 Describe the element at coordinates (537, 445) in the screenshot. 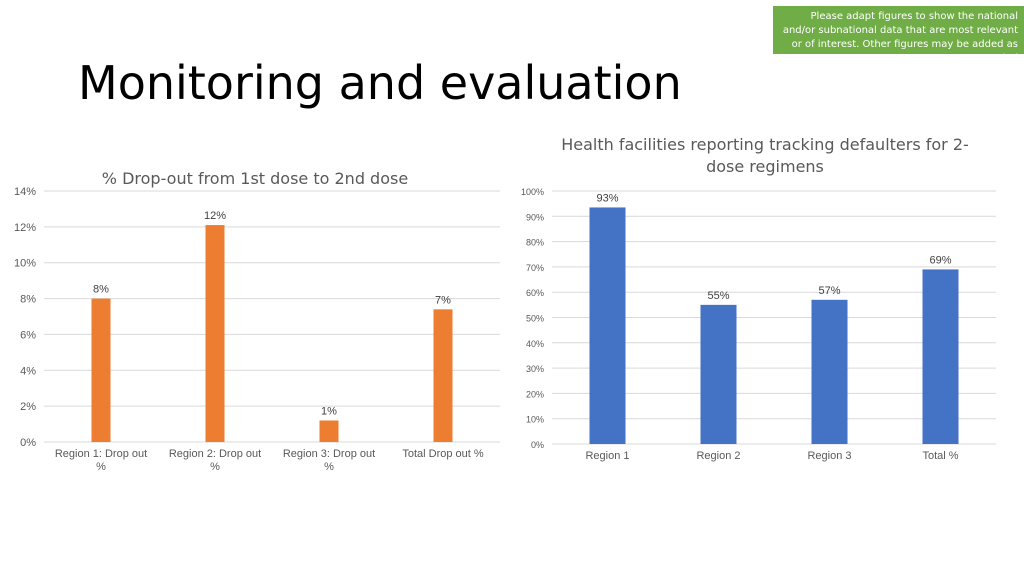

I see `tracking-y-tick-label: 0%` at that location.